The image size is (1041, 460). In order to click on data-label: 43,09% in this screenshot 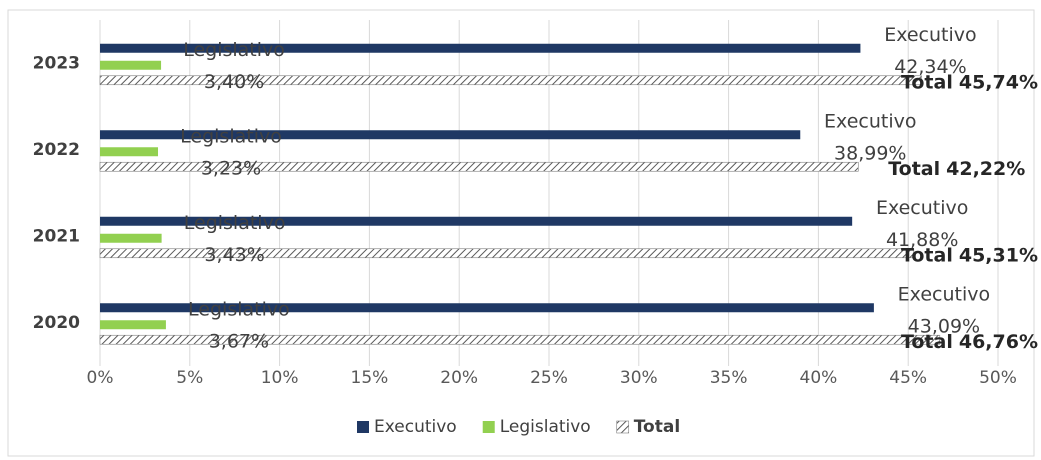, I will do `click(944, 326)`.